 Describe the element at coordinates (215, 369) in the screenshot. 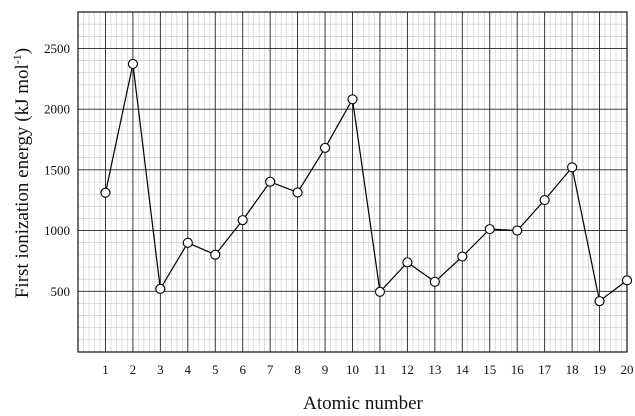

I see `x-tick-label: 5` at that location.